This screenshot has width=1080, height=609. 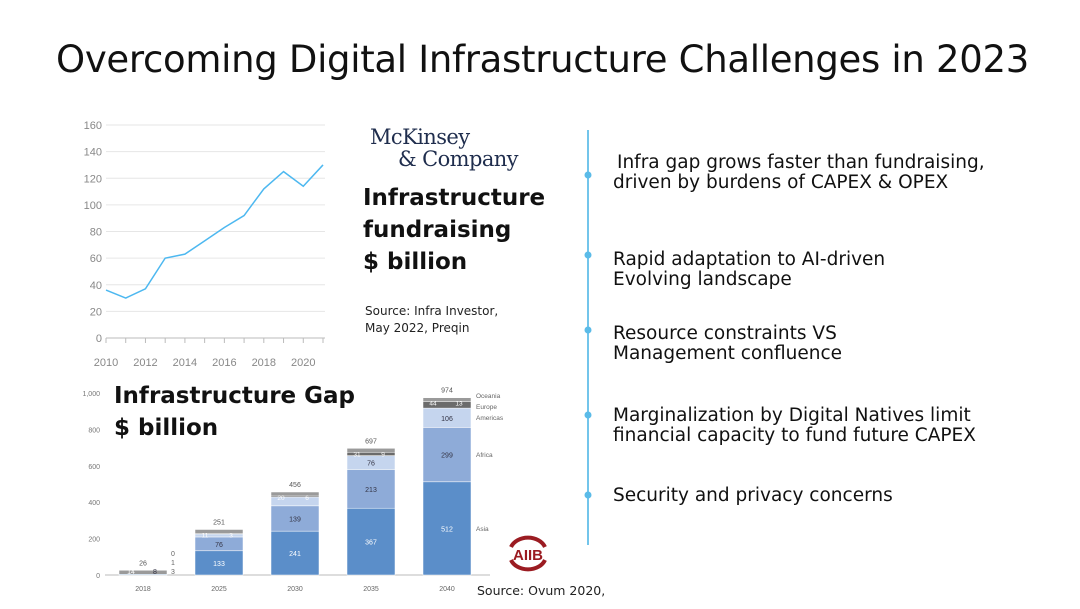 What do you see at coordinates (295, 589) in the screenshot?
I see `x-tick-label: 2030` at bounding box center [295, 589].